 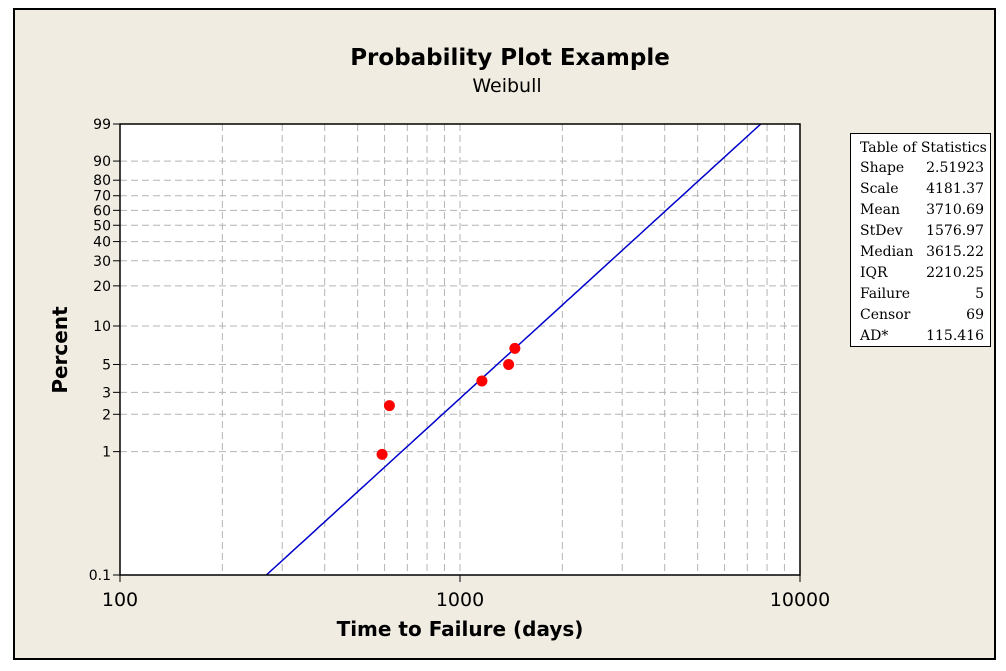 I want to click on stat-label: StDev, so click(x=881, y=231).